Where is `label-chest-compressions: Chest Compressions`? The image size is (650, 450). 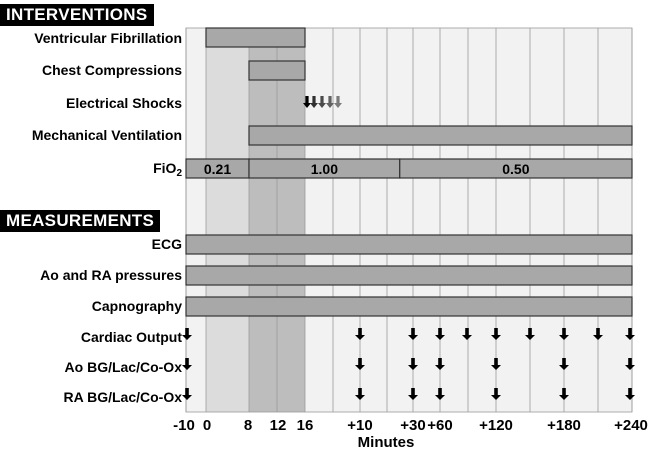 label-chest-compressions: Chest Compressions is located at coordinates (111, 70).